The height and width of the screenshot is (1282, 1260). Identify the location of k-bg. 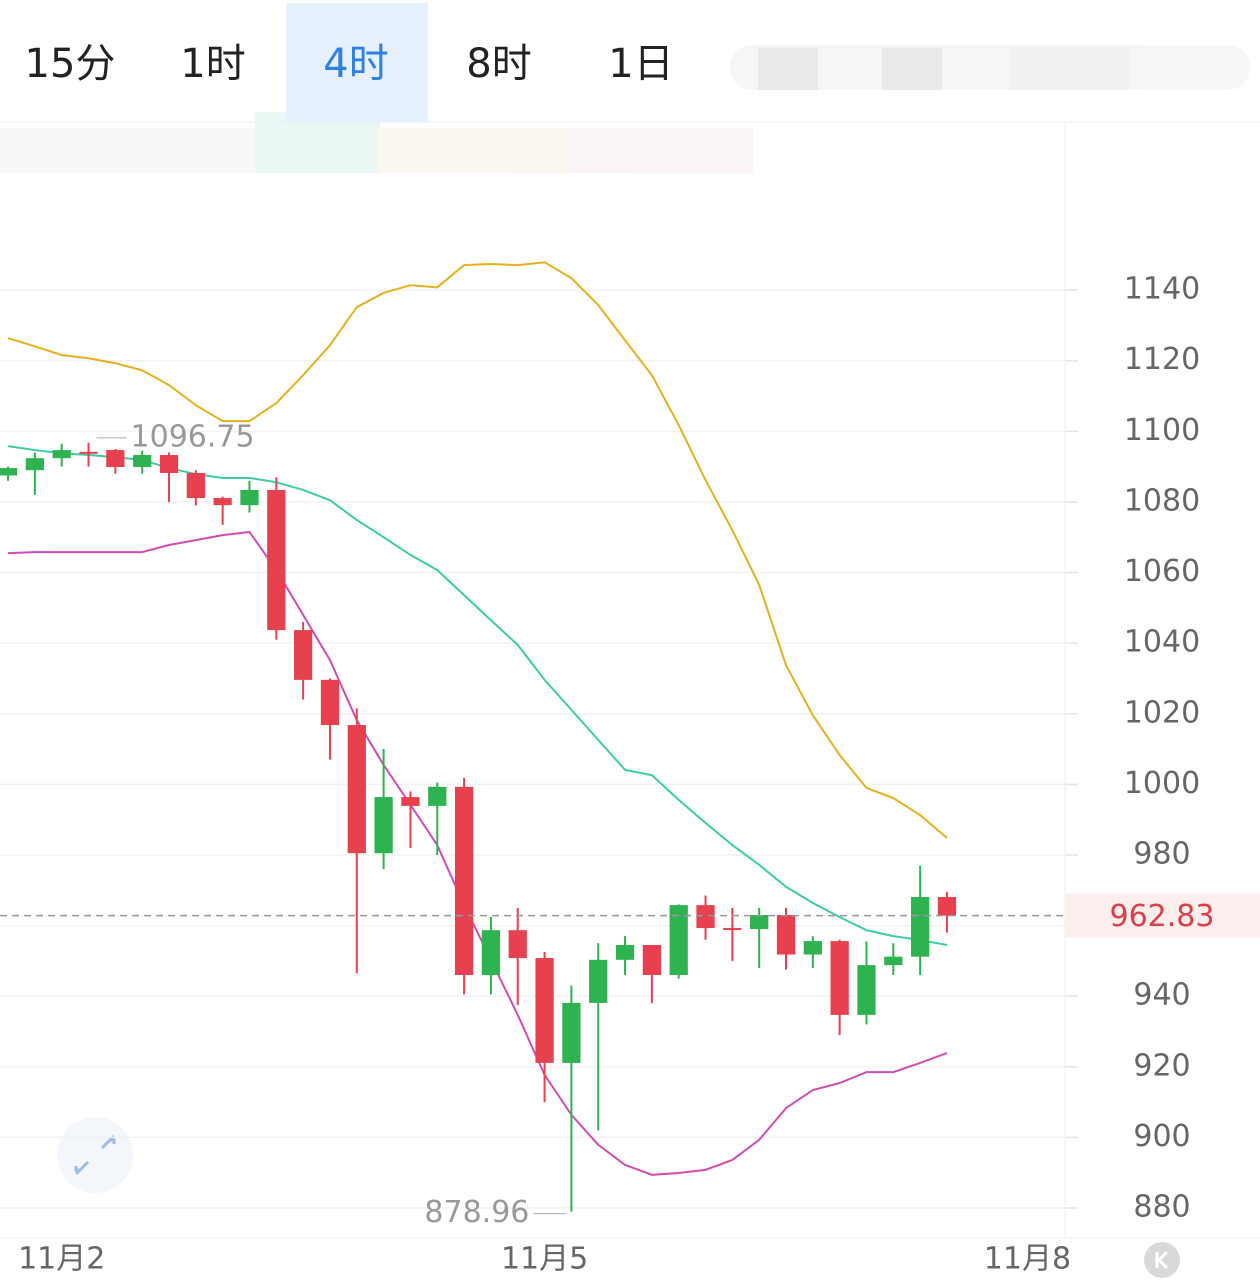
(1162, 1260).